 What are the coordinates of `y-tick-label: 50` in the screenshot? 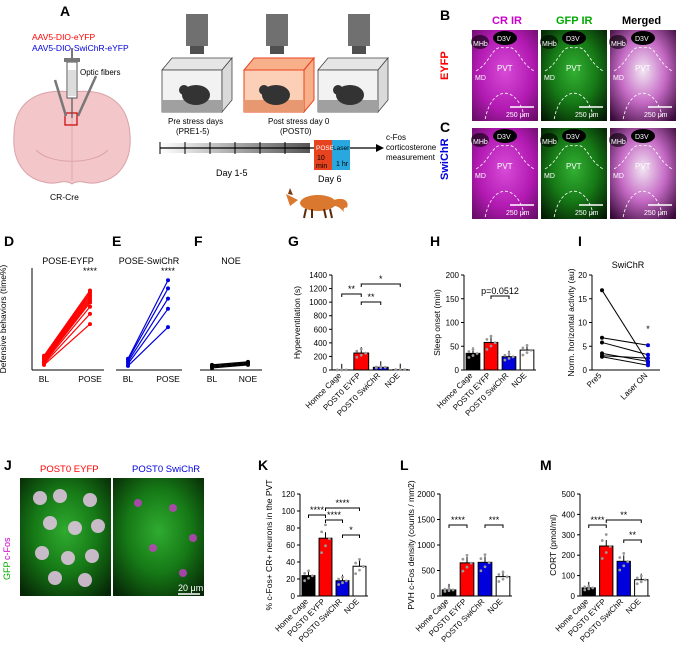 It's located at (454, 346).